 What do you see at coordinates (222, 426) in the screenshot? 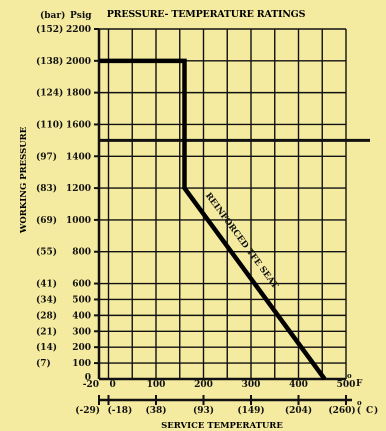
I see `x-axis-title: SERVICE TEMPERATURE` at bounding box center [222, 426].